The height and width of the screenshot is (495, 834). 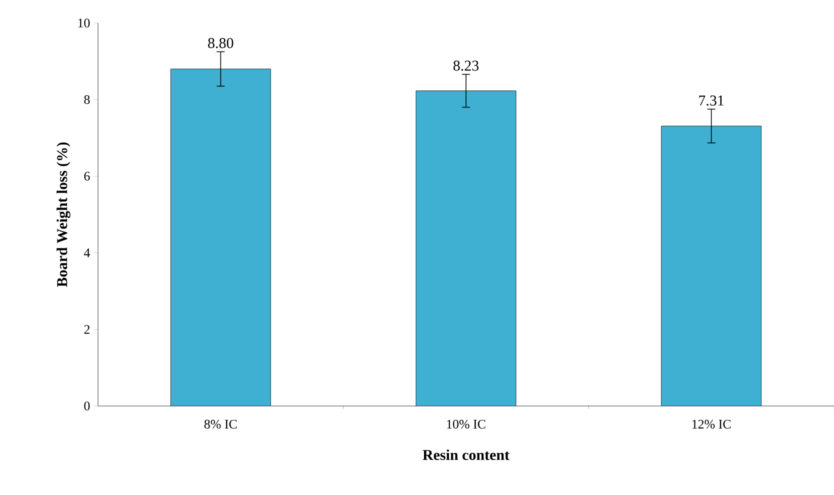 What do you see at coordinates (220, 424) in the screenshot?
I see `x-tick-label: 8% IC` at bounding box center [220, 424].